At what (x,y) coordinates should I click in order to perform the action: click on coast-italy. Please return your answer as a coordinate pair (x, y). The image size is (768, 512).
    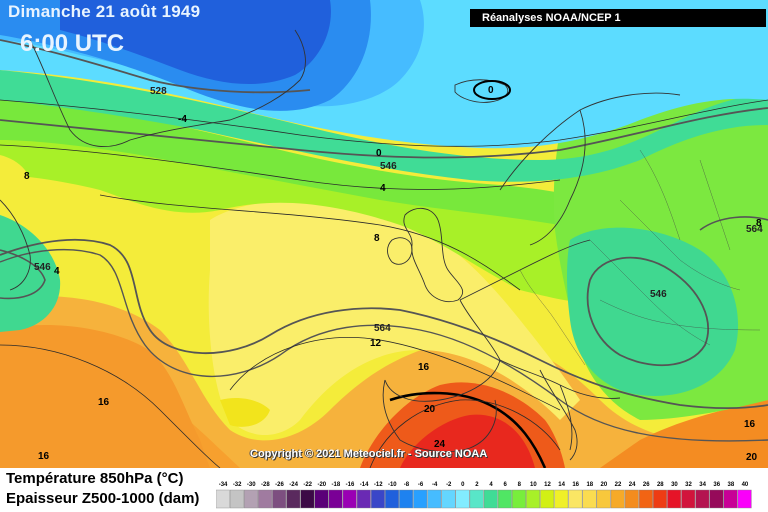
    Looking at the image, I should click on (558, 415).